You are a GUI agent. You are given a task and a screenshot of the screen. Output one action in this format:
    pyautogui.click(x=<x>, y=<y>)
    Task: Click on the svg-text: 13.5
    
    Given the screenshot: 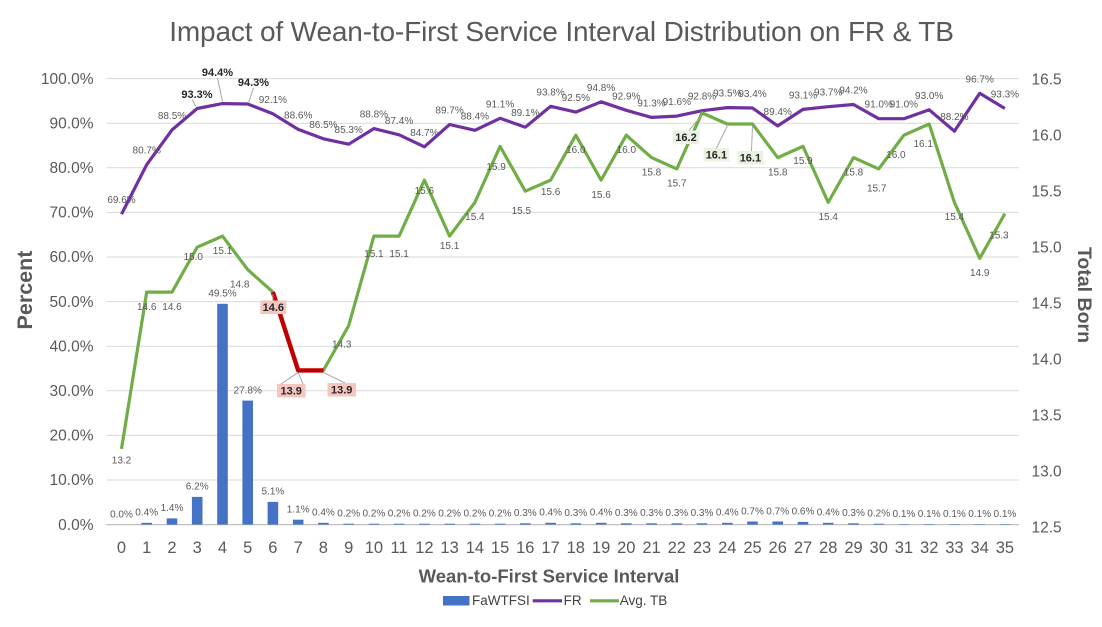 What is the action you would take?
    pyautogui.click(x=1047, y=415)
    